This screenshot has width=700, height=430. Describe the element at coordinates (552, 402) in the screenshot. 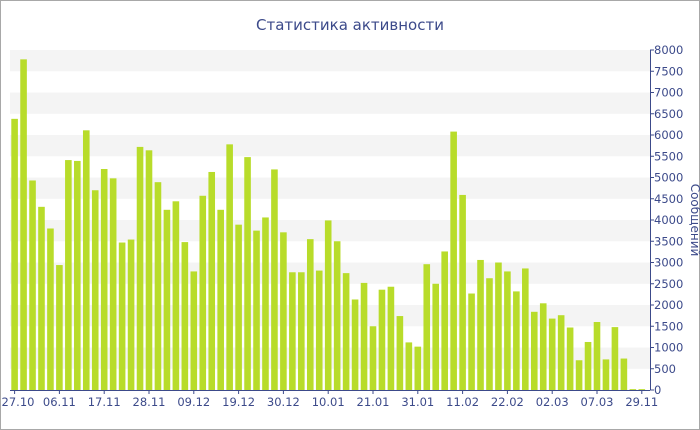

I see `x-tick-label: 02.03` at that location.